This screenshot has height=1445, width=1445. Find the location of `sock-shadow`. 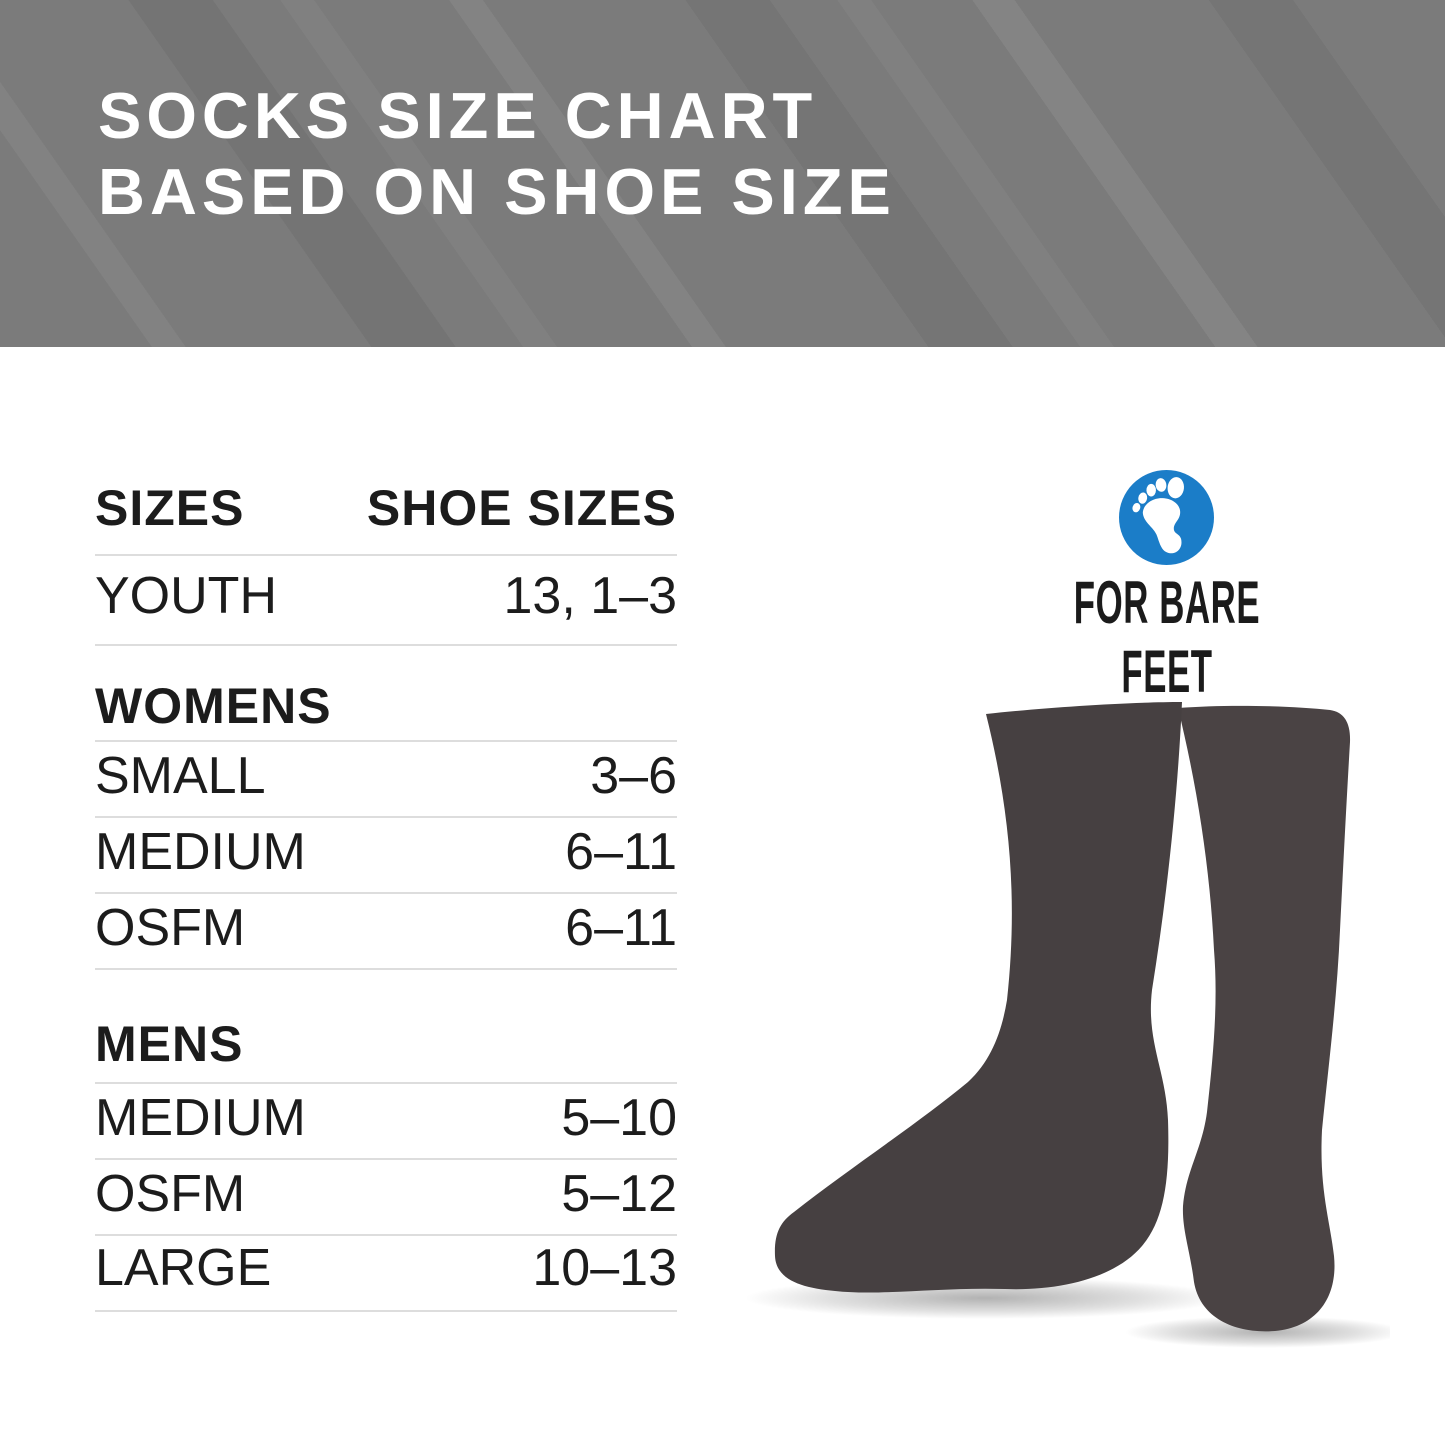

sock-shadow is located at coordinates (1265, 1332).